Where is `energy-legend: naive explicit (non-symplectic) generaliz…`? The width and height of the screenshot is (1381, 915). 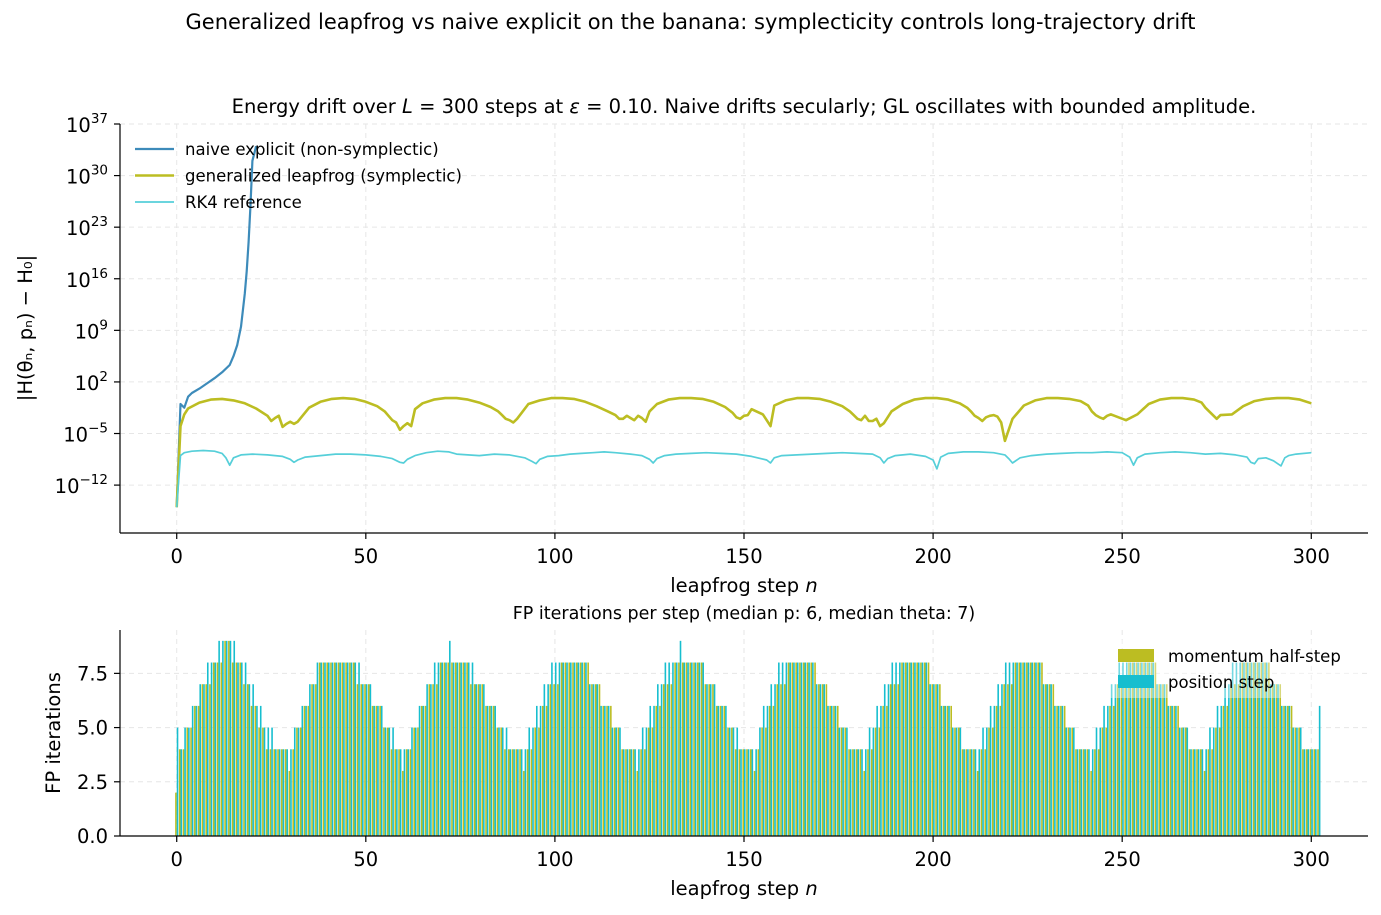 energy-legend: naive explicit (non-symplectic) generaliz… is located at coordinates (298, 176).